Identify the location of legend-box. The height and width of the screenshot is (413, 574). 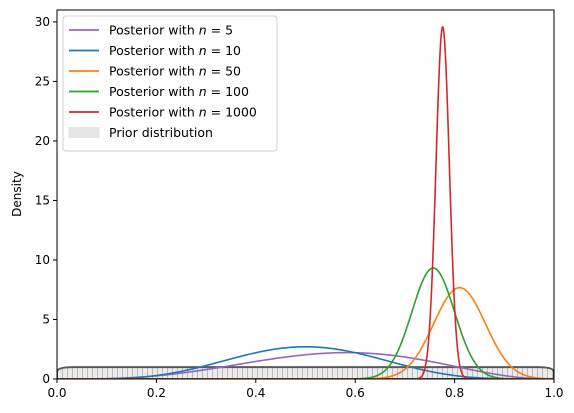
(170, 83).